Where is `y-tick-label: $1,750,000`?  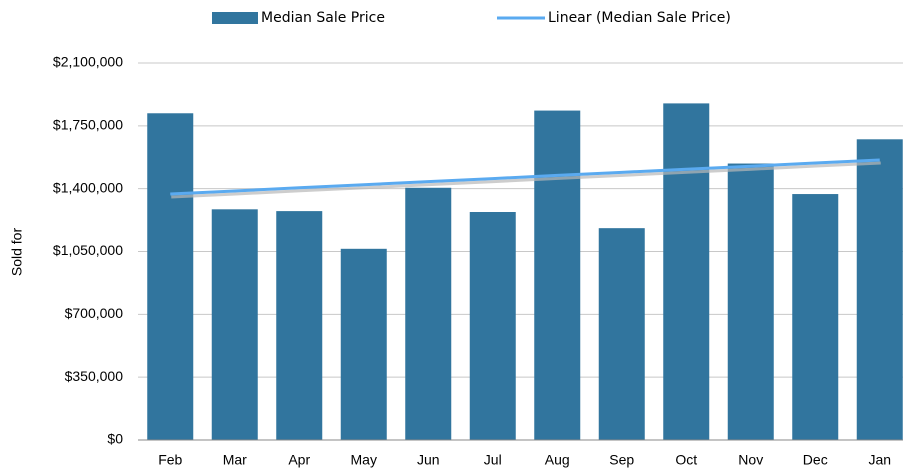 y-tick-label: $1,750,000 is located at coordinates (88, 125).